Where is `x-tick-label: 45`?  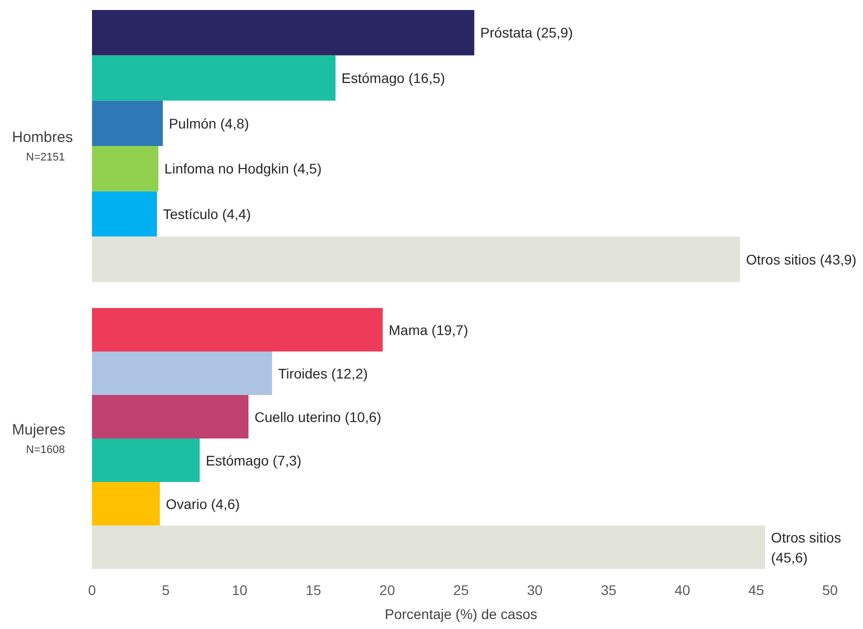
x-tick-label: 45 is located at coordinates (756, 590).